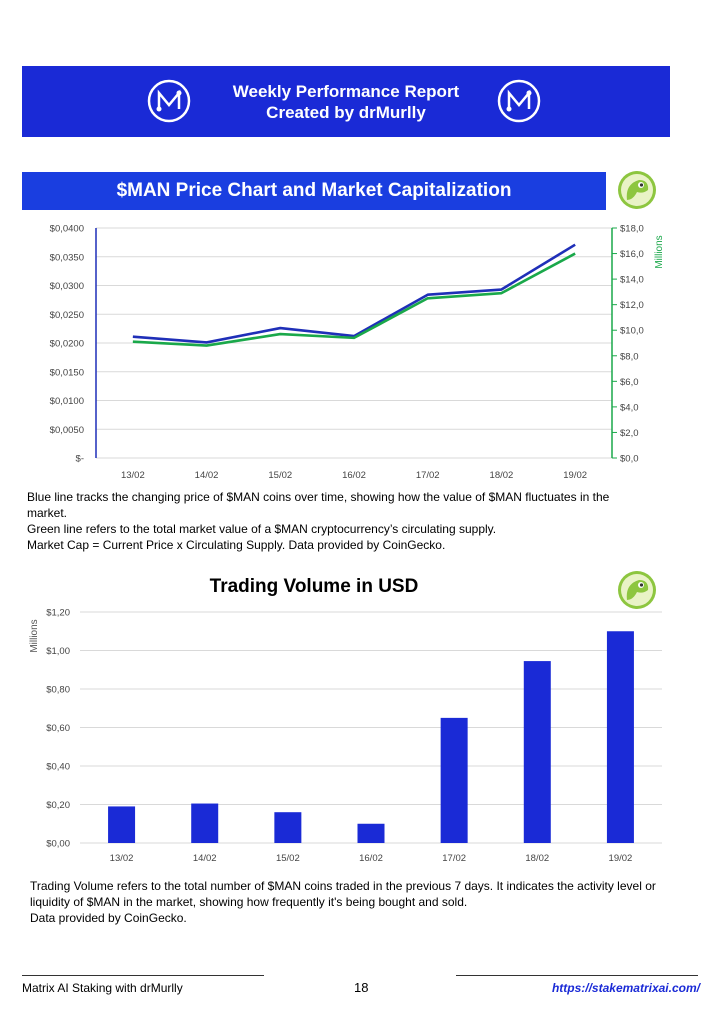  What do you see at coordinates (102, 988) in the screenshot?
I see `footer-left-text: Matrix AI Staking with drMurlly` at bounding box center [102, 988].